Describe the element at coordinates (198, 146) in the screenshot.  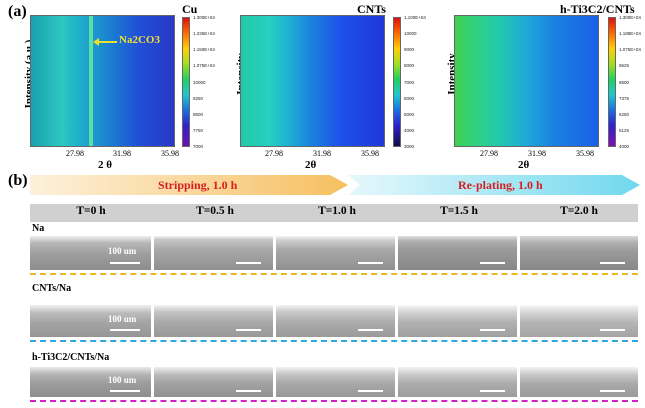
I see `colorbar-tick: 7000` at that location.